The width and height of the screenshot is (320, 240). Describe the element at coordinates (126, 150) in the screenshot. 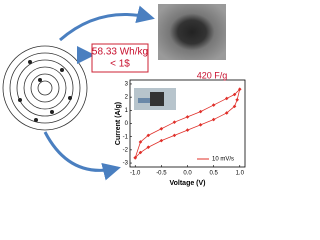

I see `y-tick-label: -2` at that location.